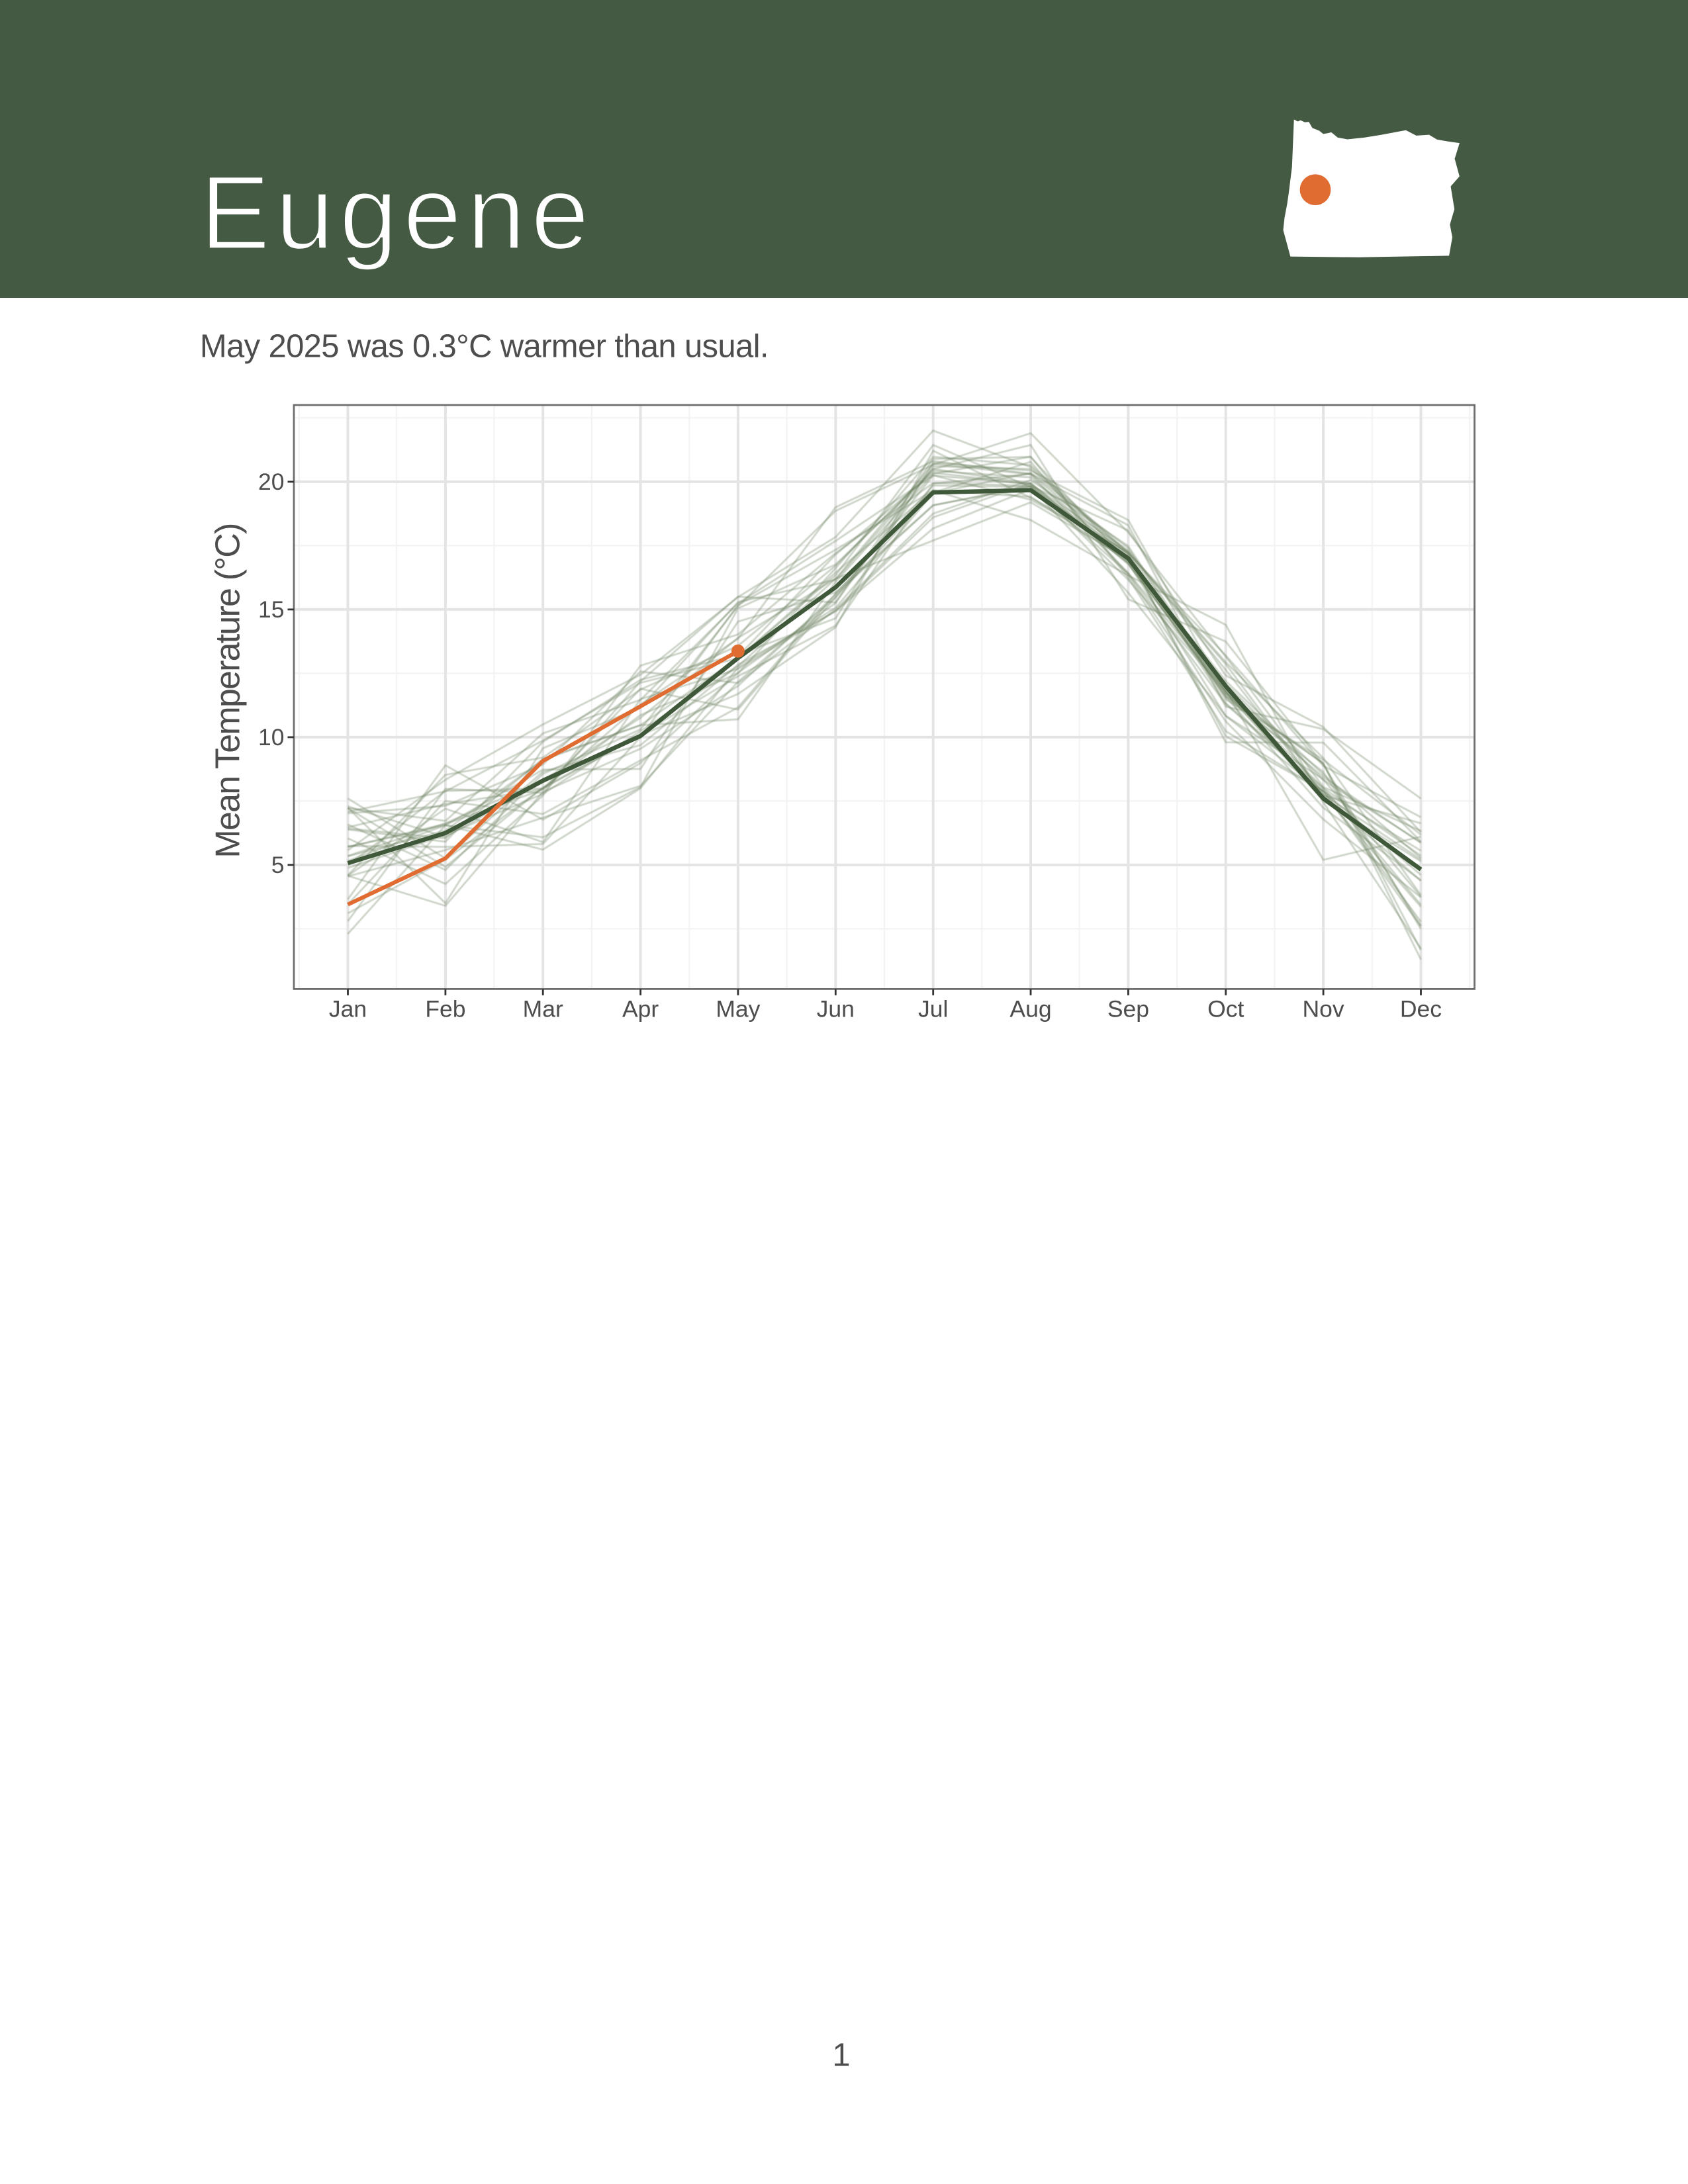  Describe the element at coordinates (1421, 1010) in the screenshot. I see `svg-text: Dec` at that location.